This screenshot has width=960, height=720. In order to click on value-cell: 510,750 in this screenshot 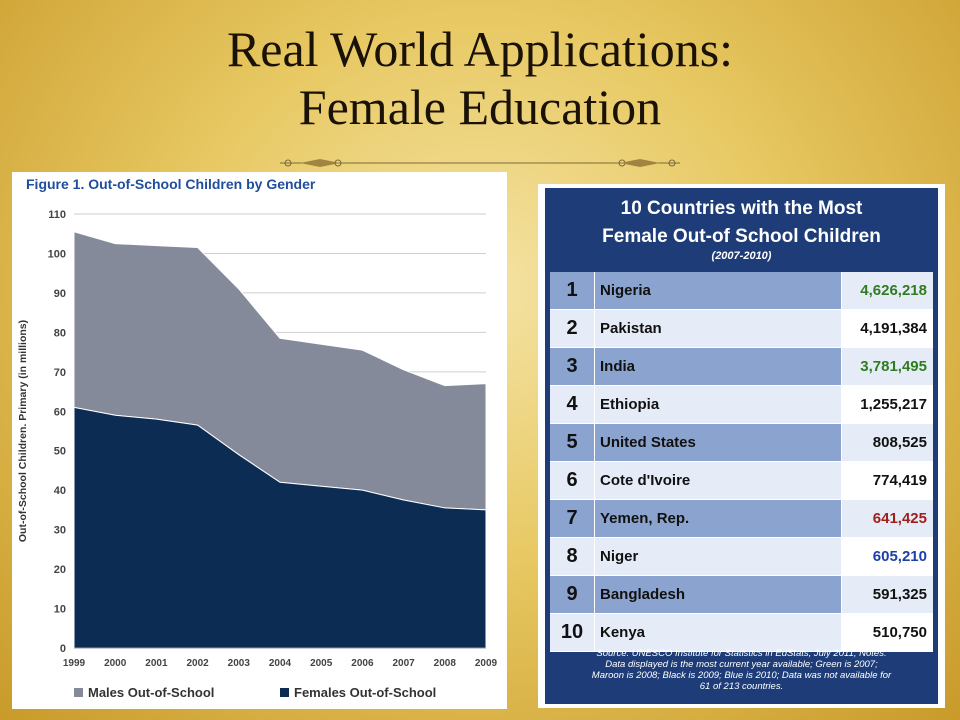, I will do `click(887, 632)`.